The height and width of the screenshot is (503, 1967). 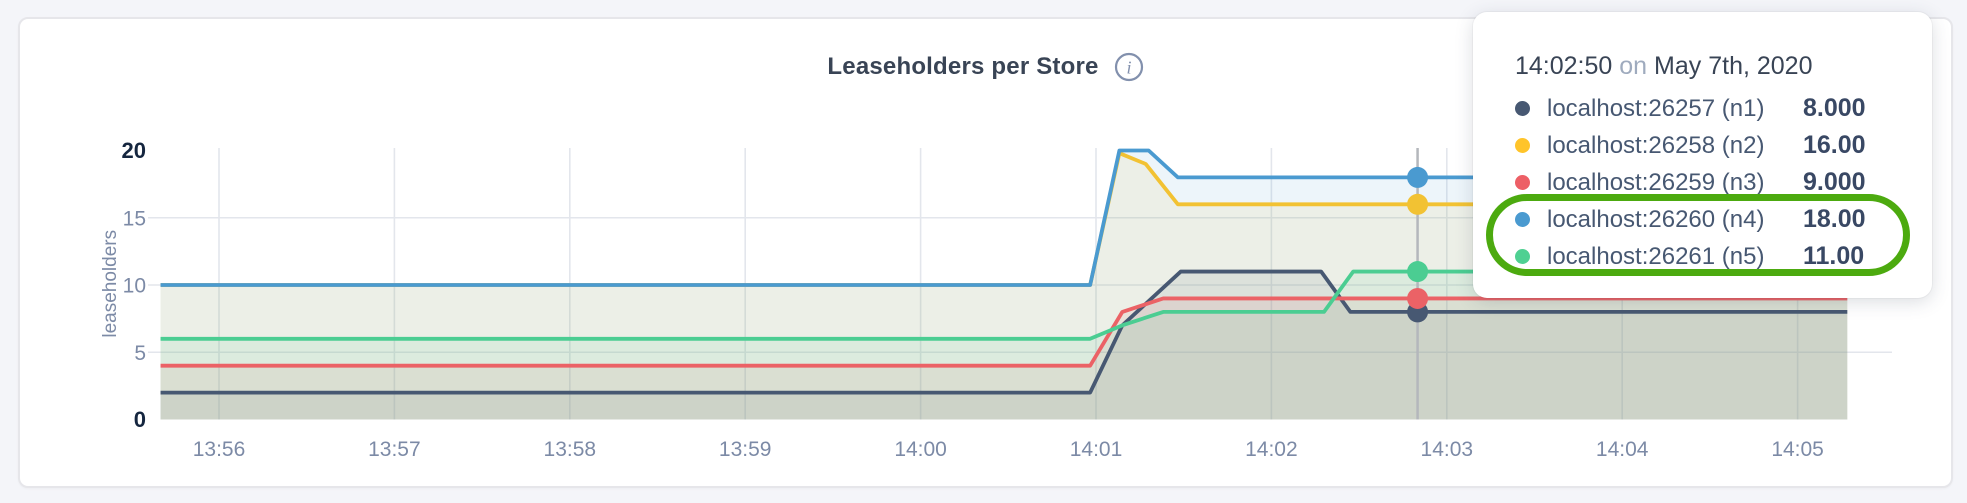 I want to click on hover-dot-n5, so click(x=1418, y=272).